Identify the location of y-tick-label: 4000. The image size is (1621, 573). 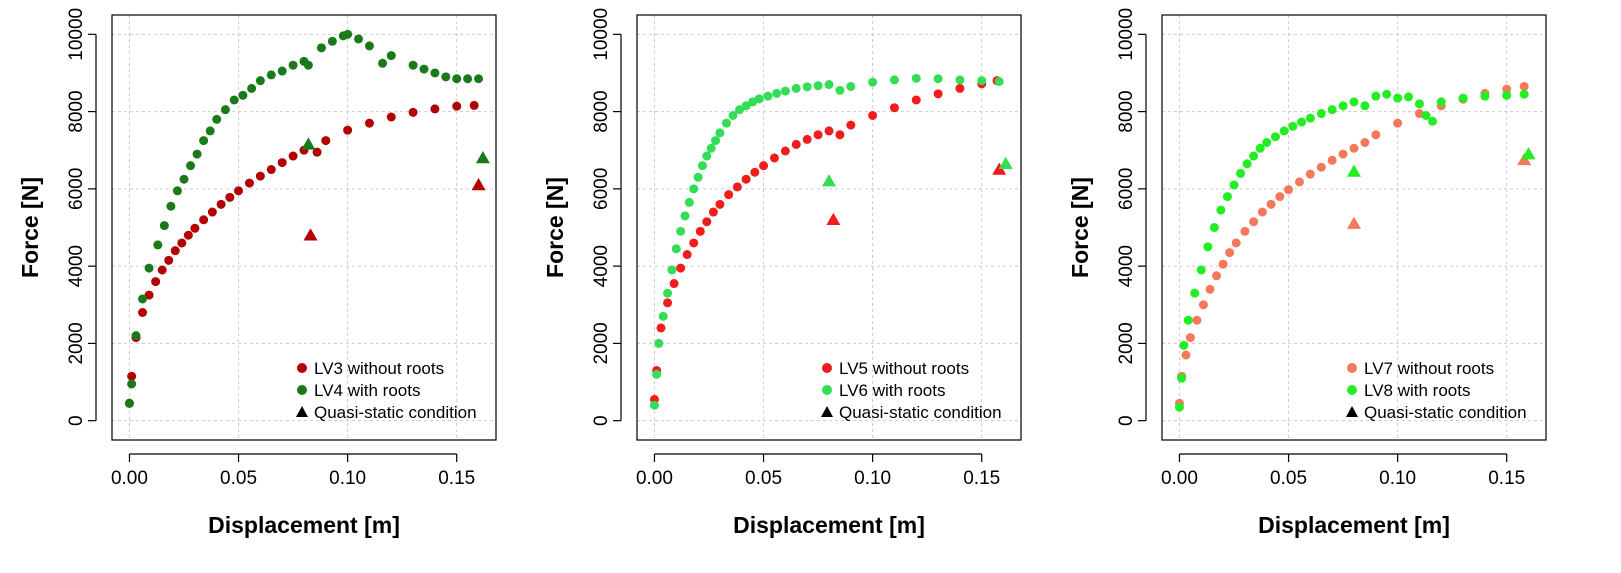
(76, 266).